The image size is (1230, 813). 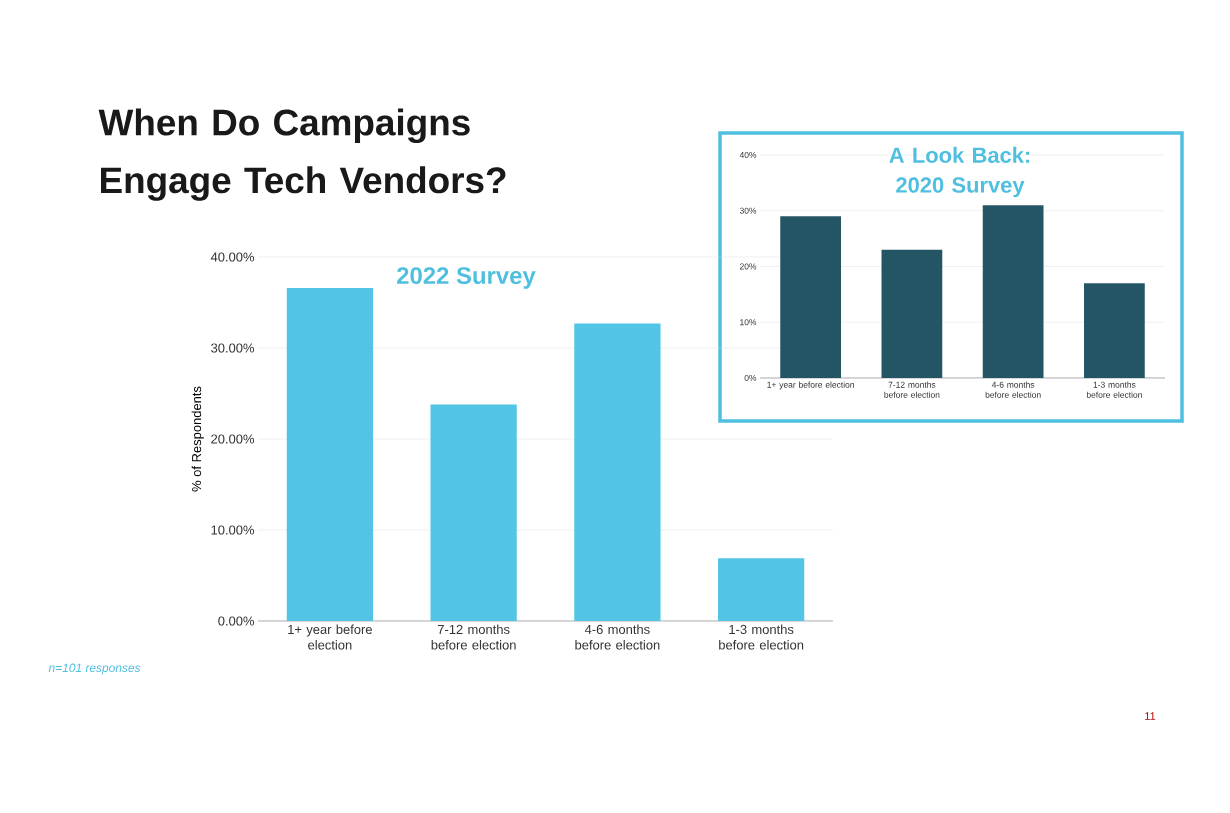 What do you see at coordinates (232, 257) in the screenshot?
I see `y-tick-label: 40.00%` at bounding box center [232, 257].